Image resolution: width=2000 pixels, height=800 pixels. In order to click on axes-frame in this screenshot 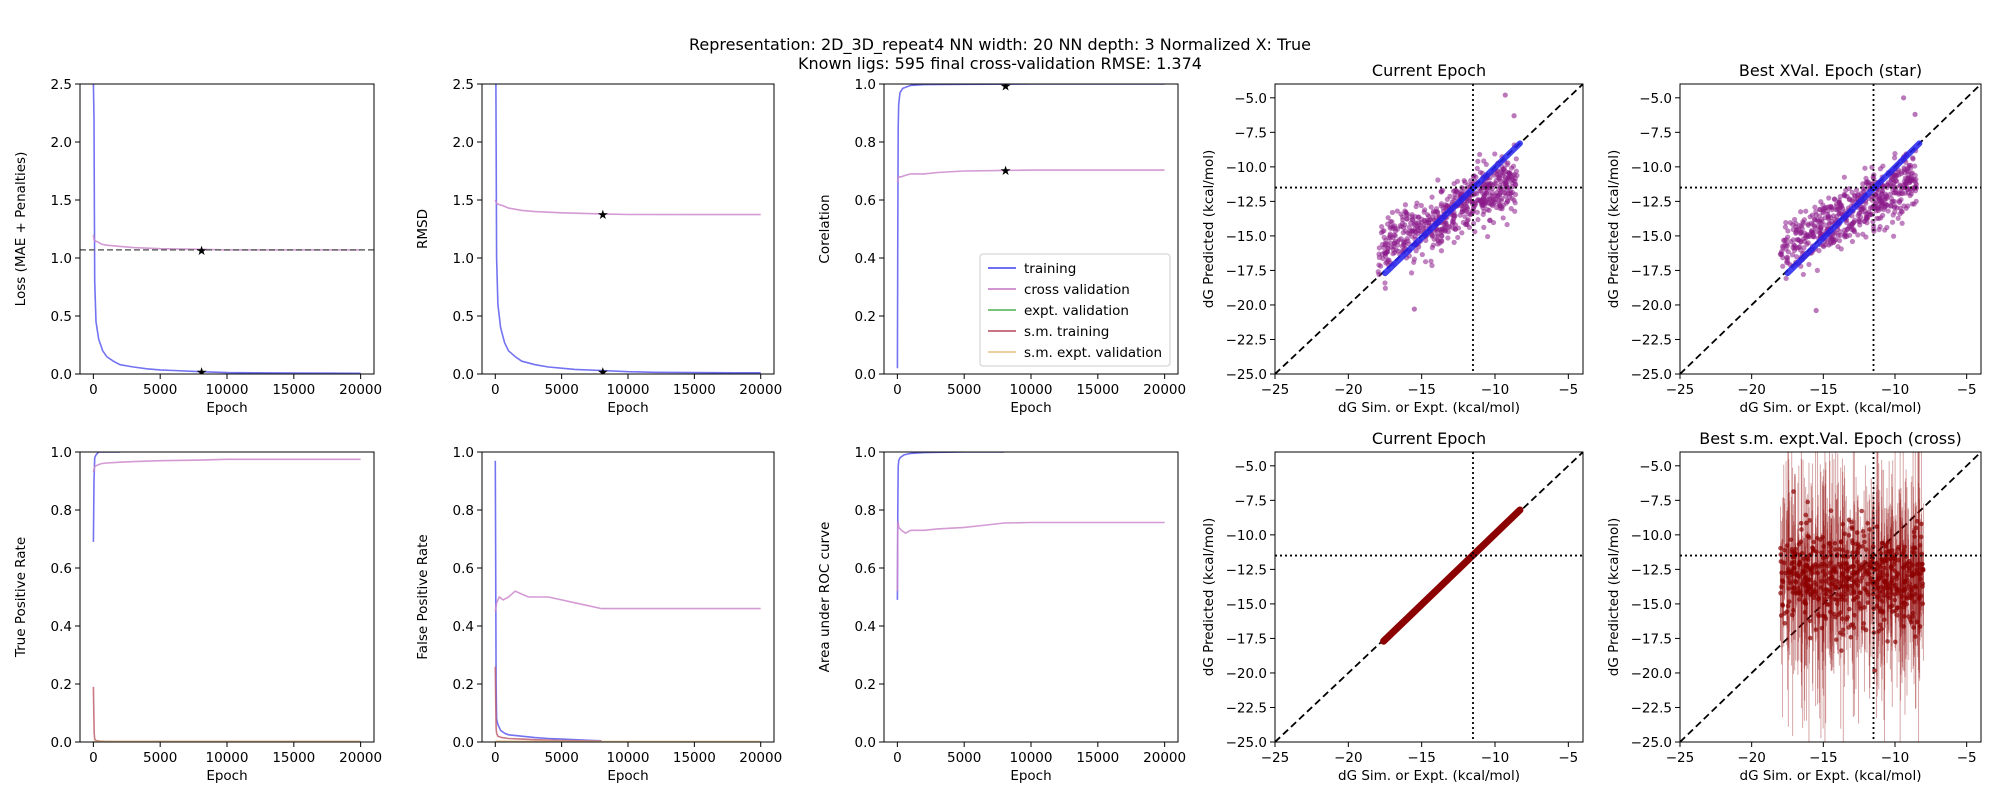, I will do `click(1830, 597)`.